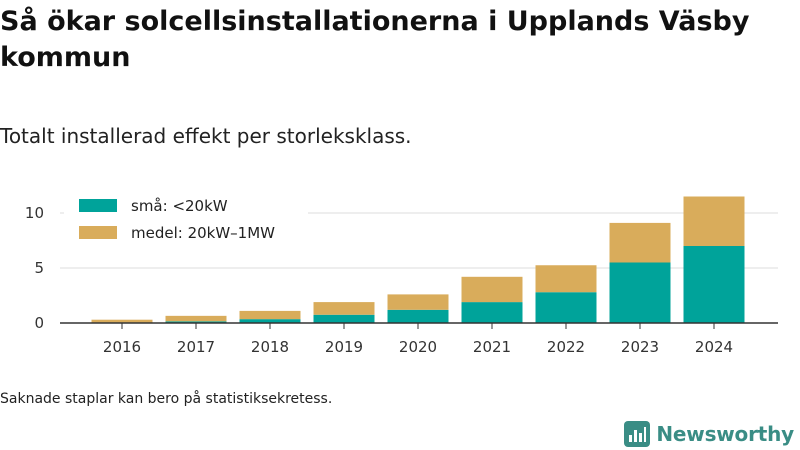 This screenshot has width=800, height=450. Describe the element at coordinates (203, 233) in the screenshot. I see `legend-label: medel: 20kW–1MW` at that location.